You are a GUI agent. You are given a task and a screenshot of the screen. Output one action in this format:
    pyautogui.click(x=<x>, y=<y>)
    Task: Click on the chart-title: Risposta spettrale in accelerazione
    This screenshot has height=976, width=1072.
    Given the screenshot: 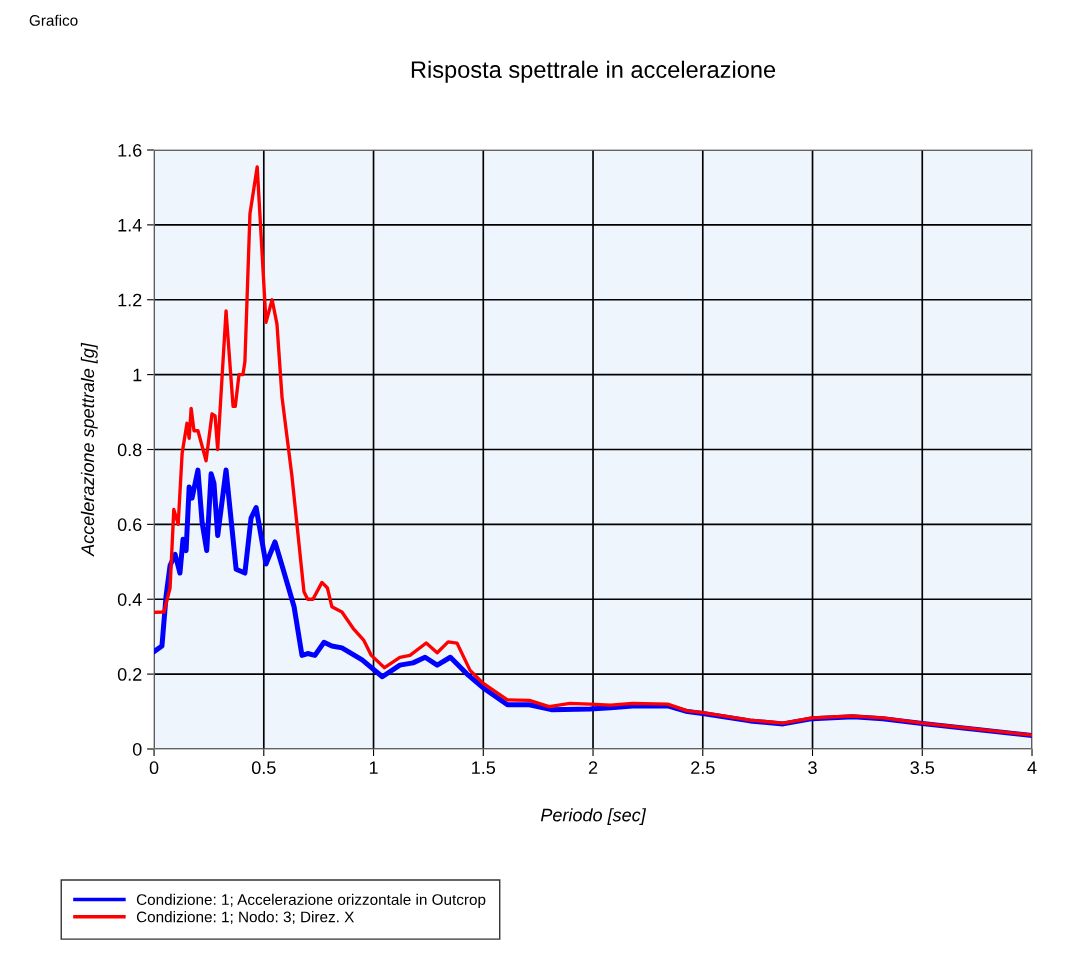 What is the action you would take?
    pyautogui.click(x=593, y=71)
    